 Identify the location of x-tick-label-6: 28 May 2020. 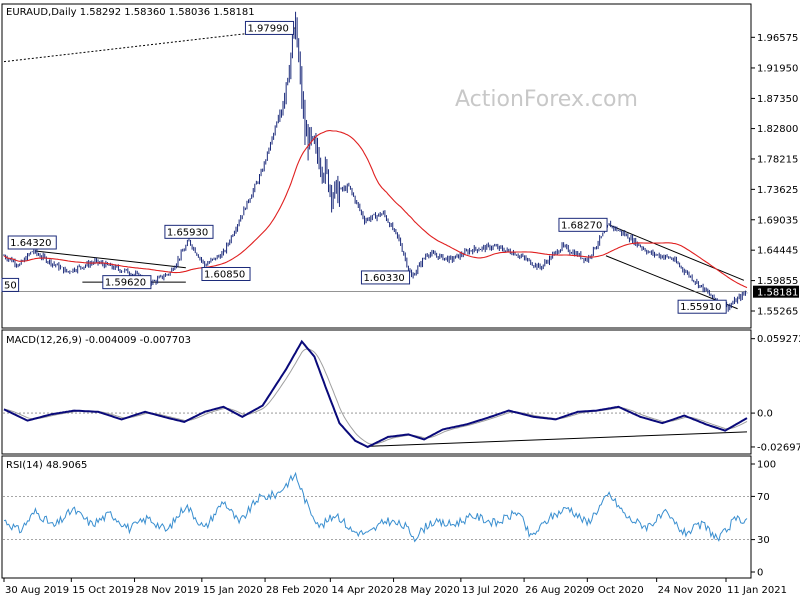
(427, 590).